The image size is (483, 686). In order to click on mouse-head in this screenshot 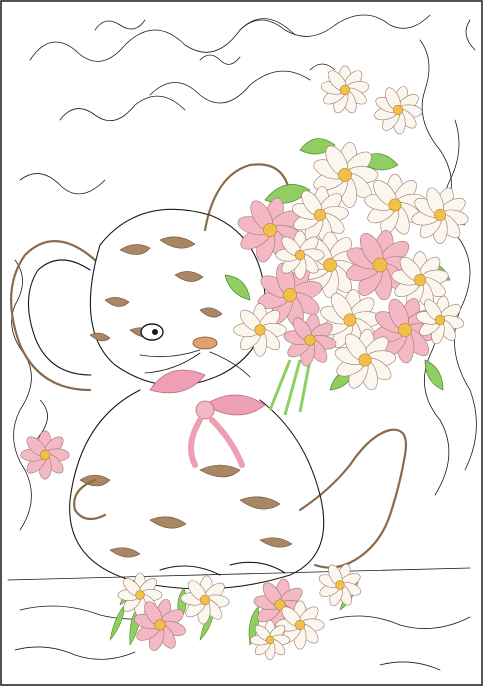, I will do `click(178, 297)`.